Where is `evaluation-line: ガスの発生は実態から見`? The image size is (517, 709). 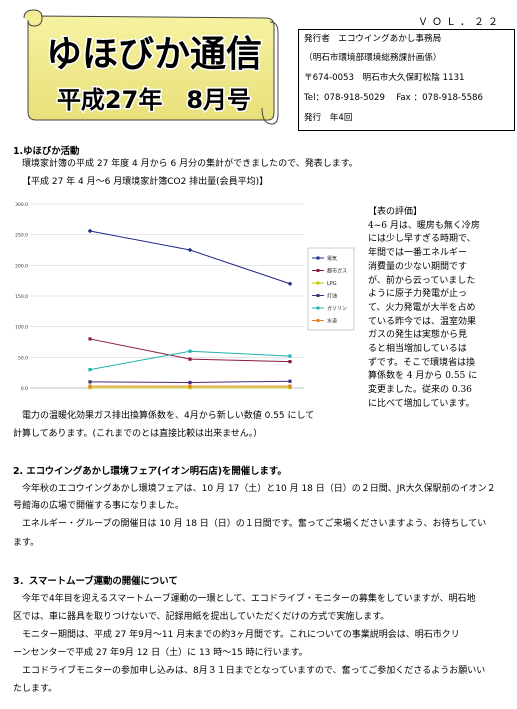
evaluation-line: ガスの発生は実態から見 is located at coordinates (418, 335).